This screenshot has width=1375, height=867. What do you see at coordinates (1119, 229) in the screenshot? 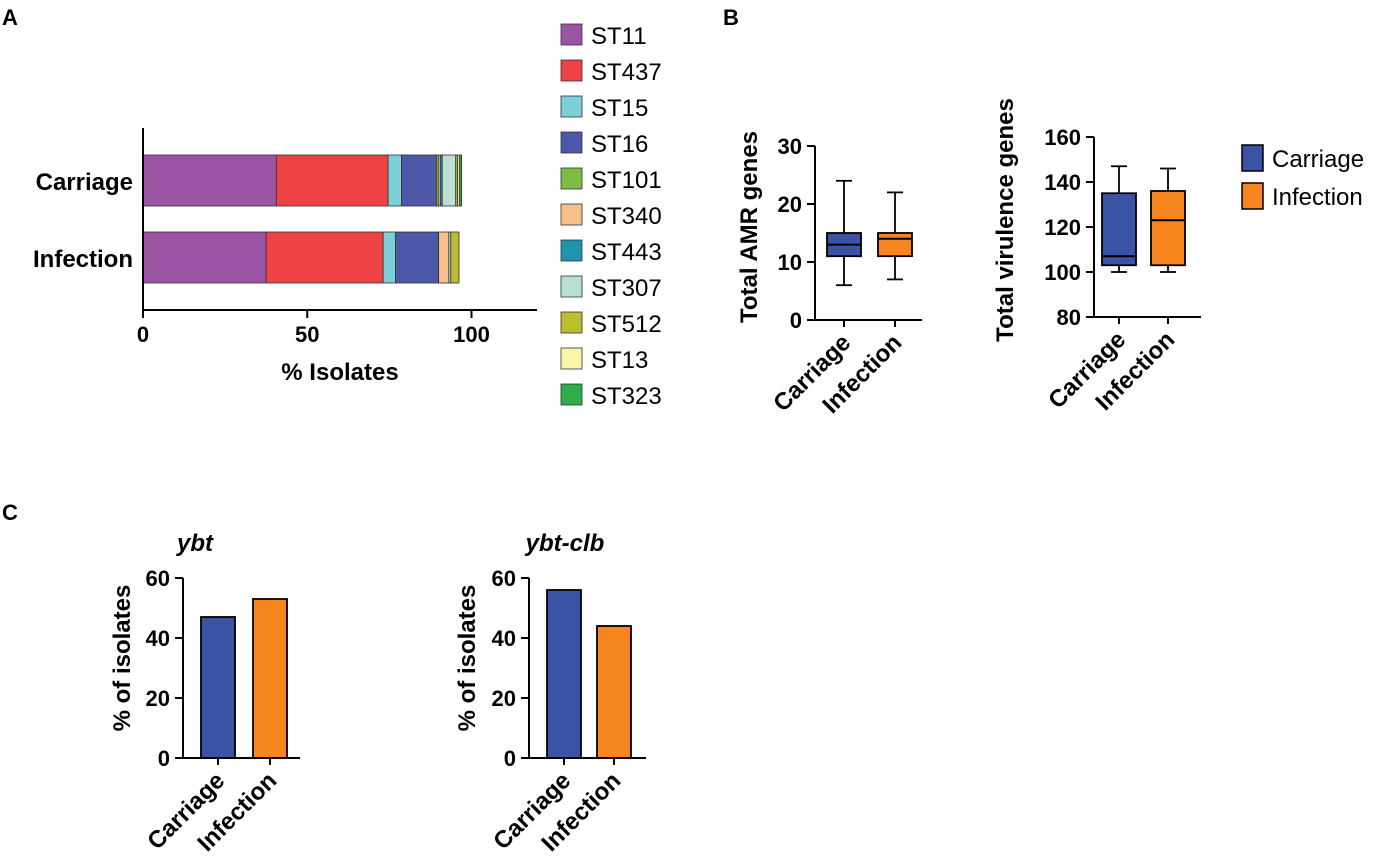
I see `box-carriage` at bounding box center [1119, 229].